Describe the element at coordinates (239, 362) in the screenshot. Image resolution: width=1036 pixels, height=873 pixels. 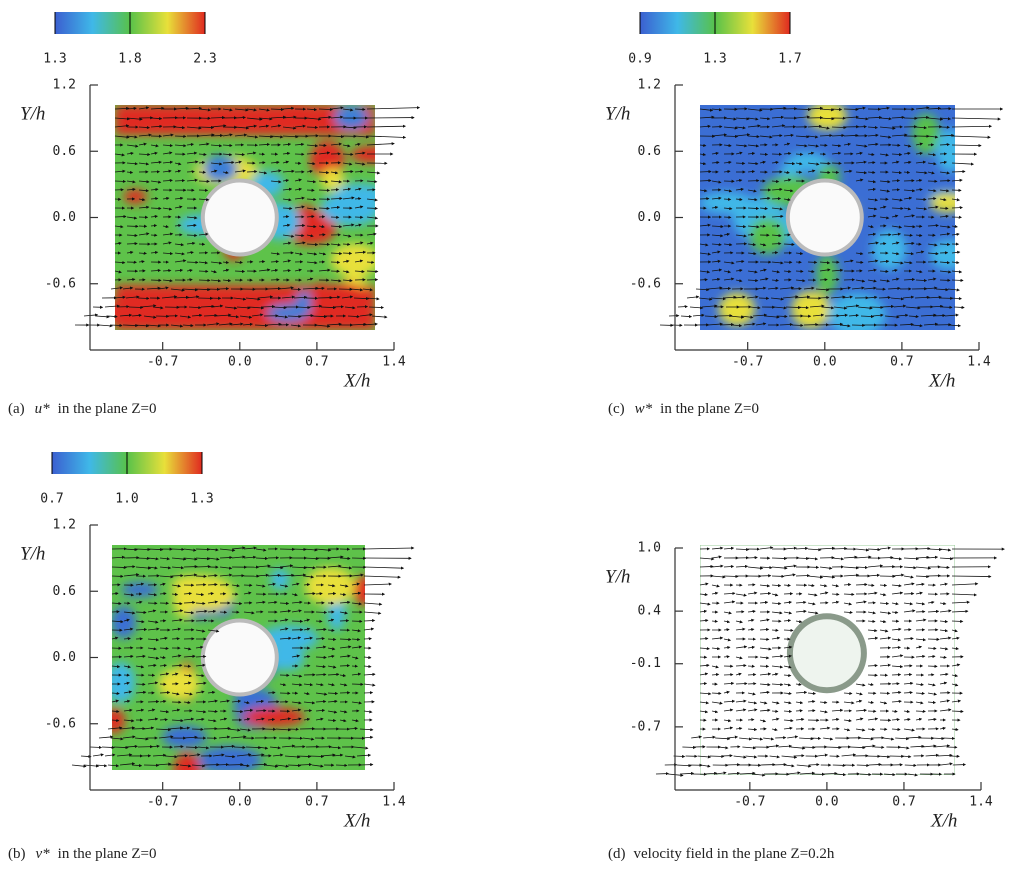
I see `x-tick-label: 0.0` at that location.